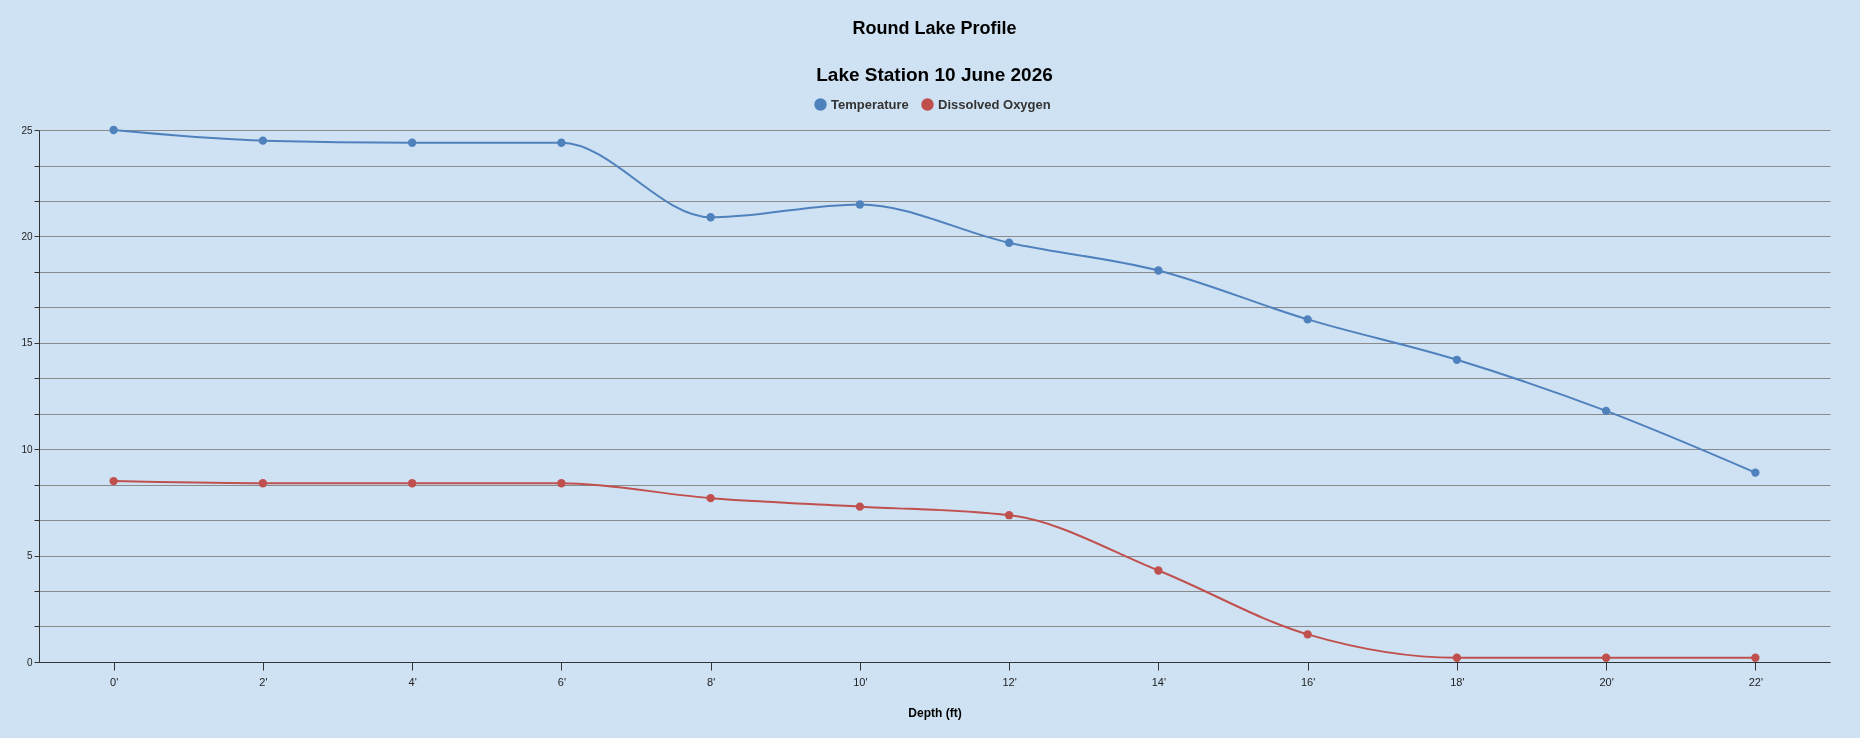  I want to click on chart-subtitle: Lake Station 10 June 2026, so click(934, 74).